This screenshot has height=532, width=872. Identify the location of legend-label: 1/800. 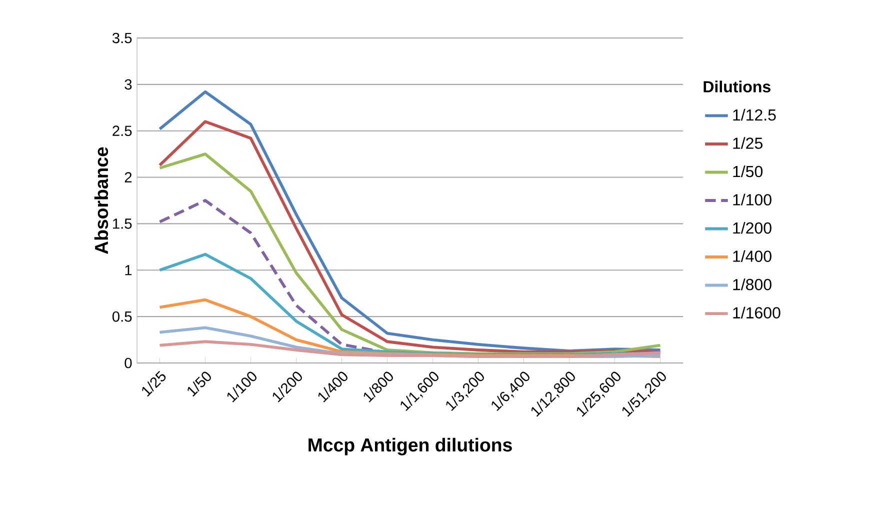
(752, 284).